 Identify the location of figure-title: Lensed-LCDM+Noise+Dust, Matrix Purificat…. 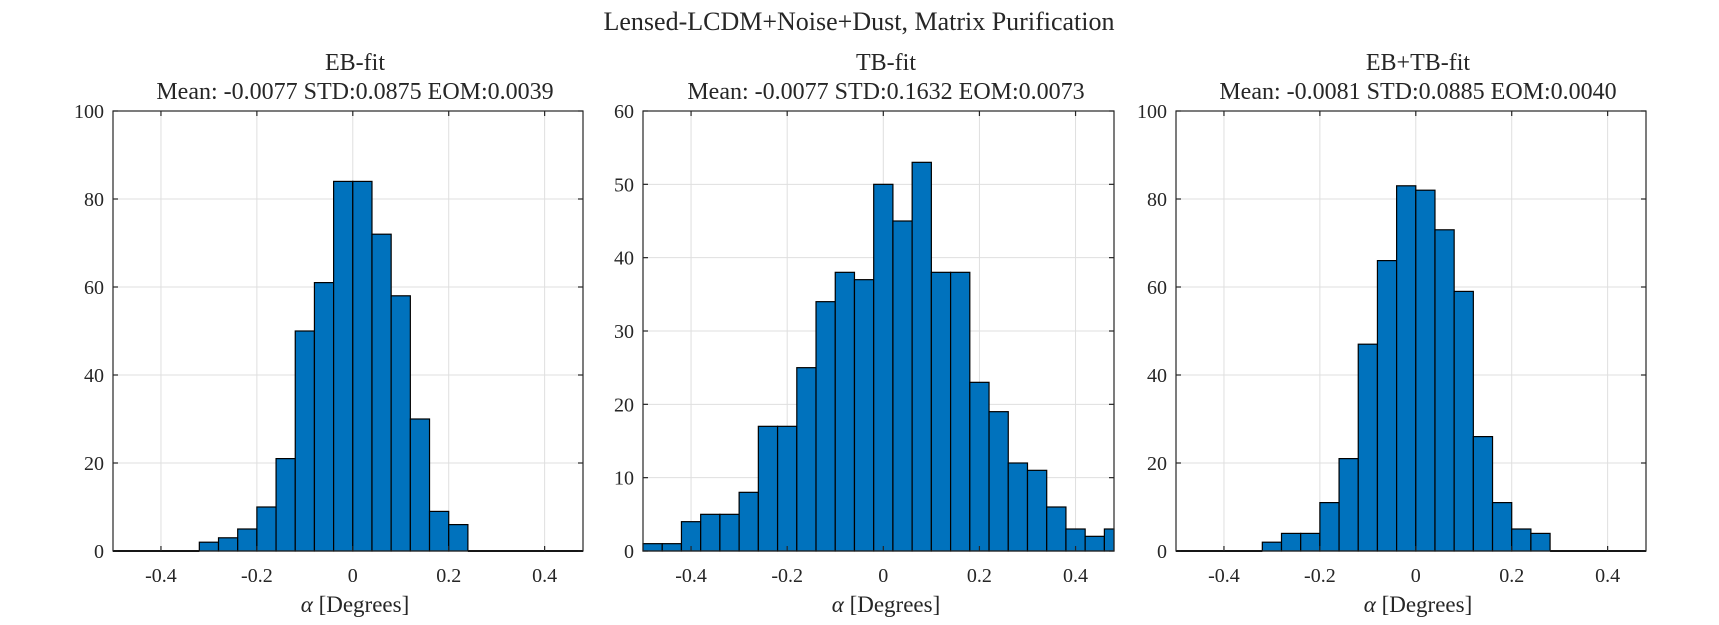
(859, 21).